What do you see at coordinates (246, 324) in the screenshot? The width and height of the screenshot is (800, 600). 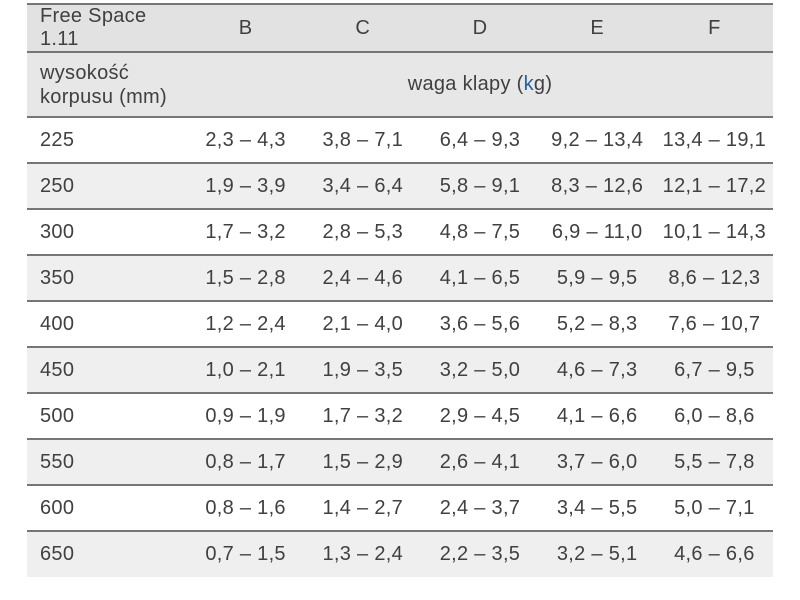 I see `table-cell: 1,2 – 2,4` at bounding box center [246, 324].